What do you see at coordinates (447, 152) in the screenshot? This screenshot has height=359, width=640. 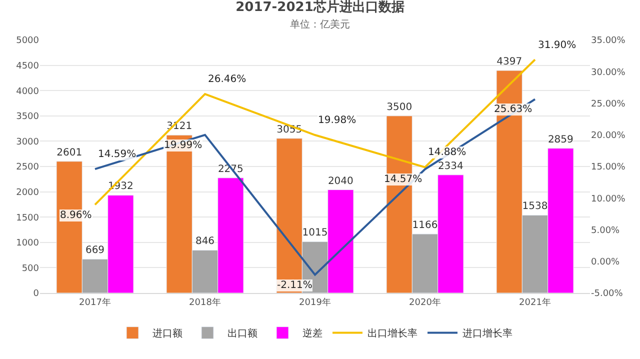 I see `data-label: 14.88%` at bounding box center [447, 152].